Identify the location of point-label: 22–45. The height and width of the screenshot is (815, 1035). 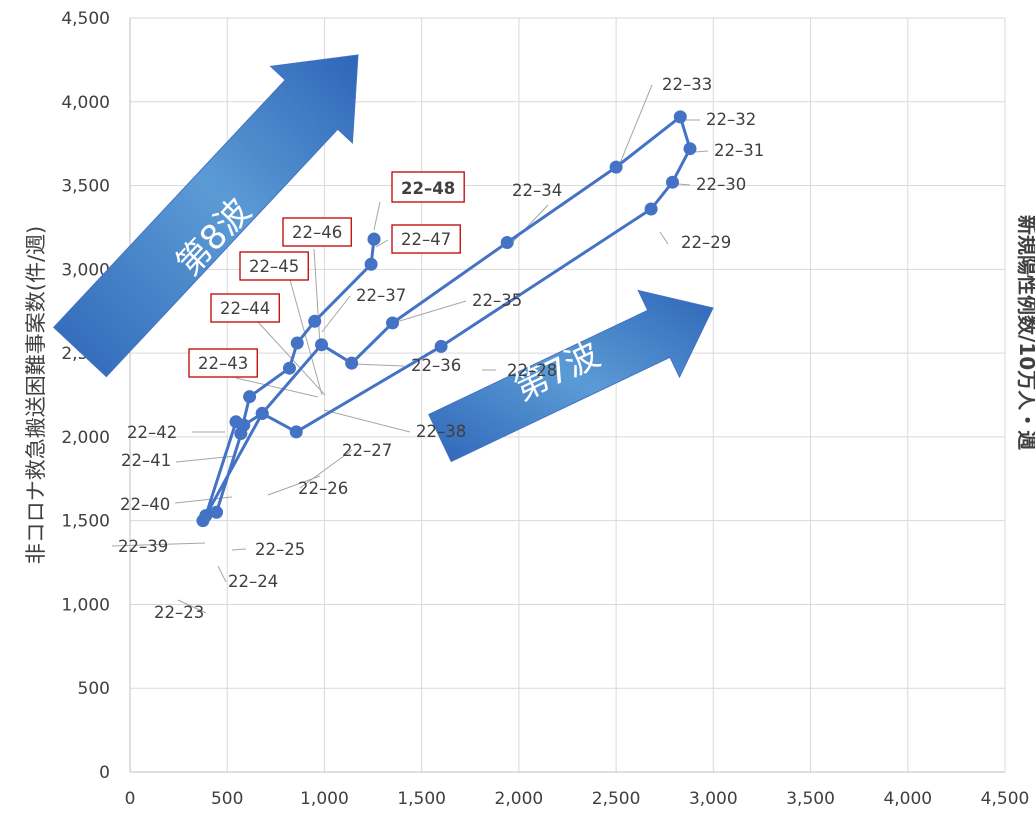
(274, 266).